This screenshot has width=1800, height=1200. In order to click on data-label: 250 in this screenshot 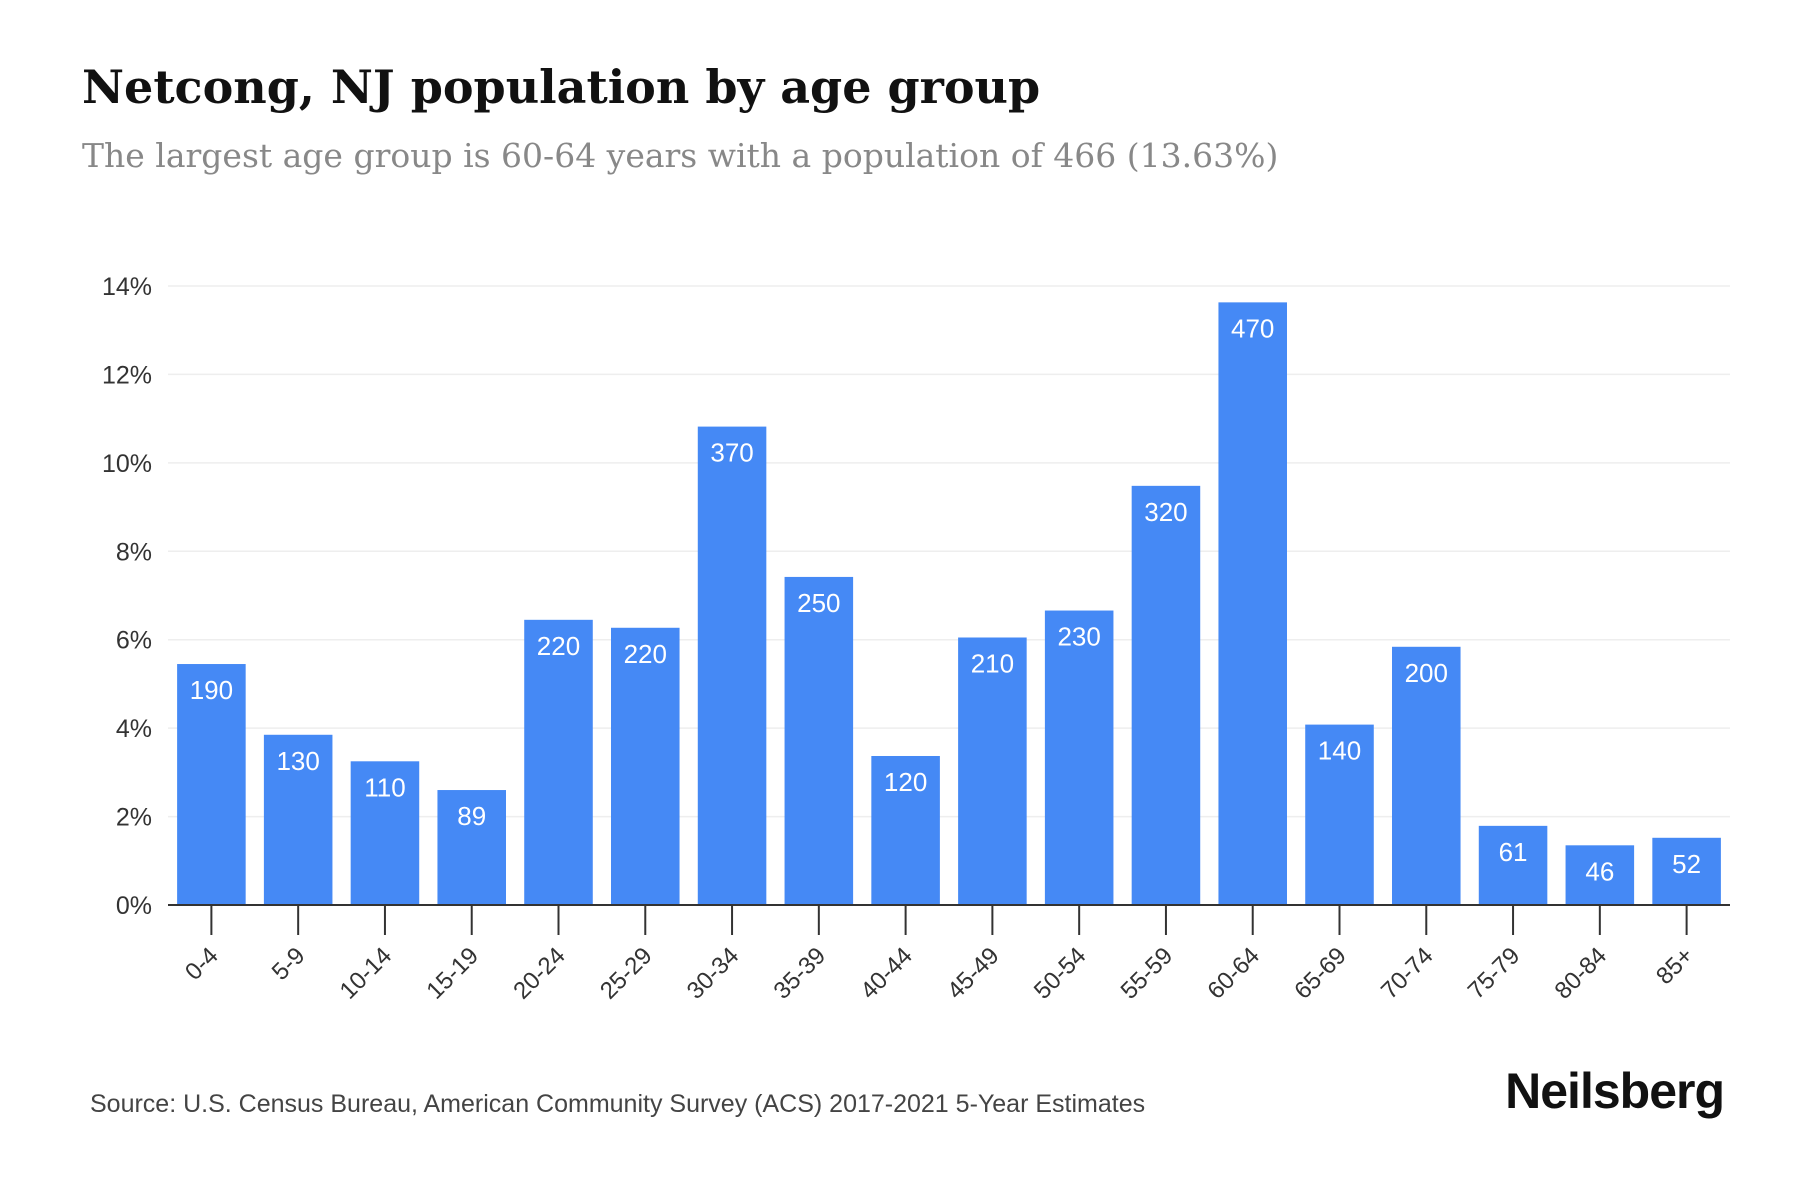, I will do `click(818, 603)`.